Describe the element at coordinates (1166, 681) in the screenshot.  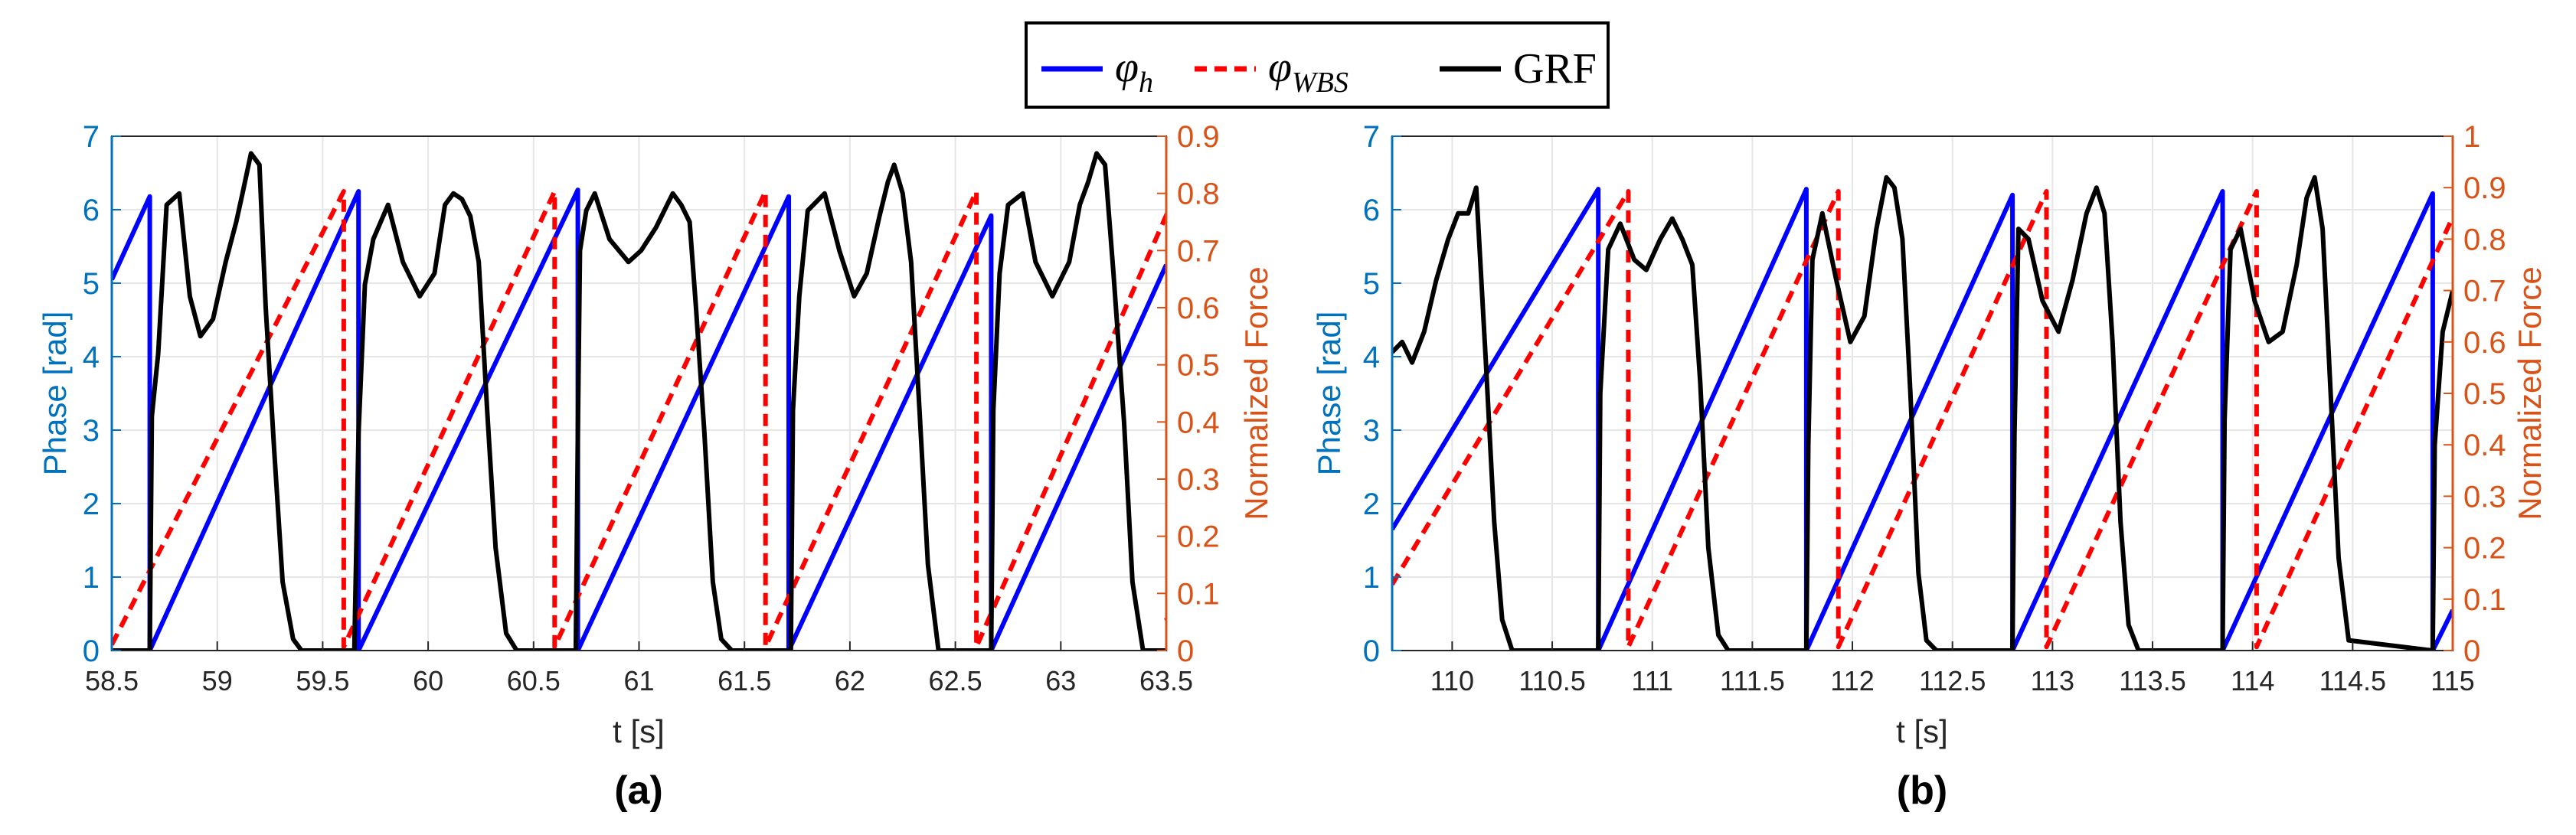
I see `x-tick-label: 63.5` at that location.